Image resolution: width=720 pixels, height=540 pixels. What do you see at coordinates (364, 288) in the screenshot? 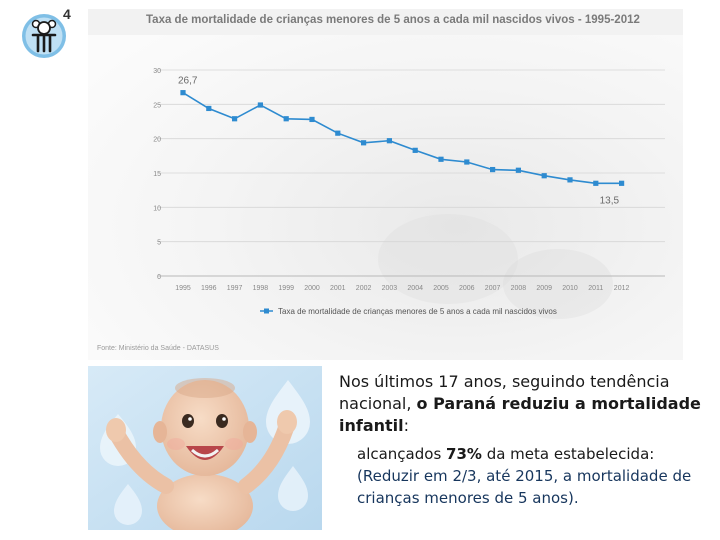
I see `x-tick-label: 2002` at bounding box center [364, 288].